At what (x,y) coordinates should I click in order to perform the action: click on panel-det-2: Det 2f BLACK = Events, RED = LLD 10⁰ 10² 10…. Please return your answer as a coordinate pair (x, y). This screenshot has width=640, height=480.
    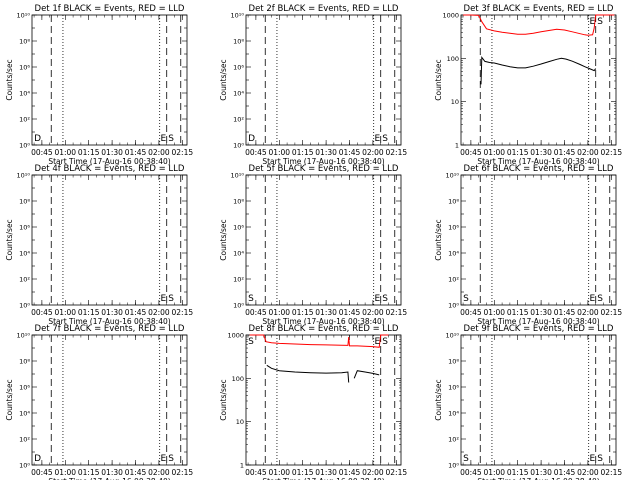
    Looking at the image, I should click on (313, 85).